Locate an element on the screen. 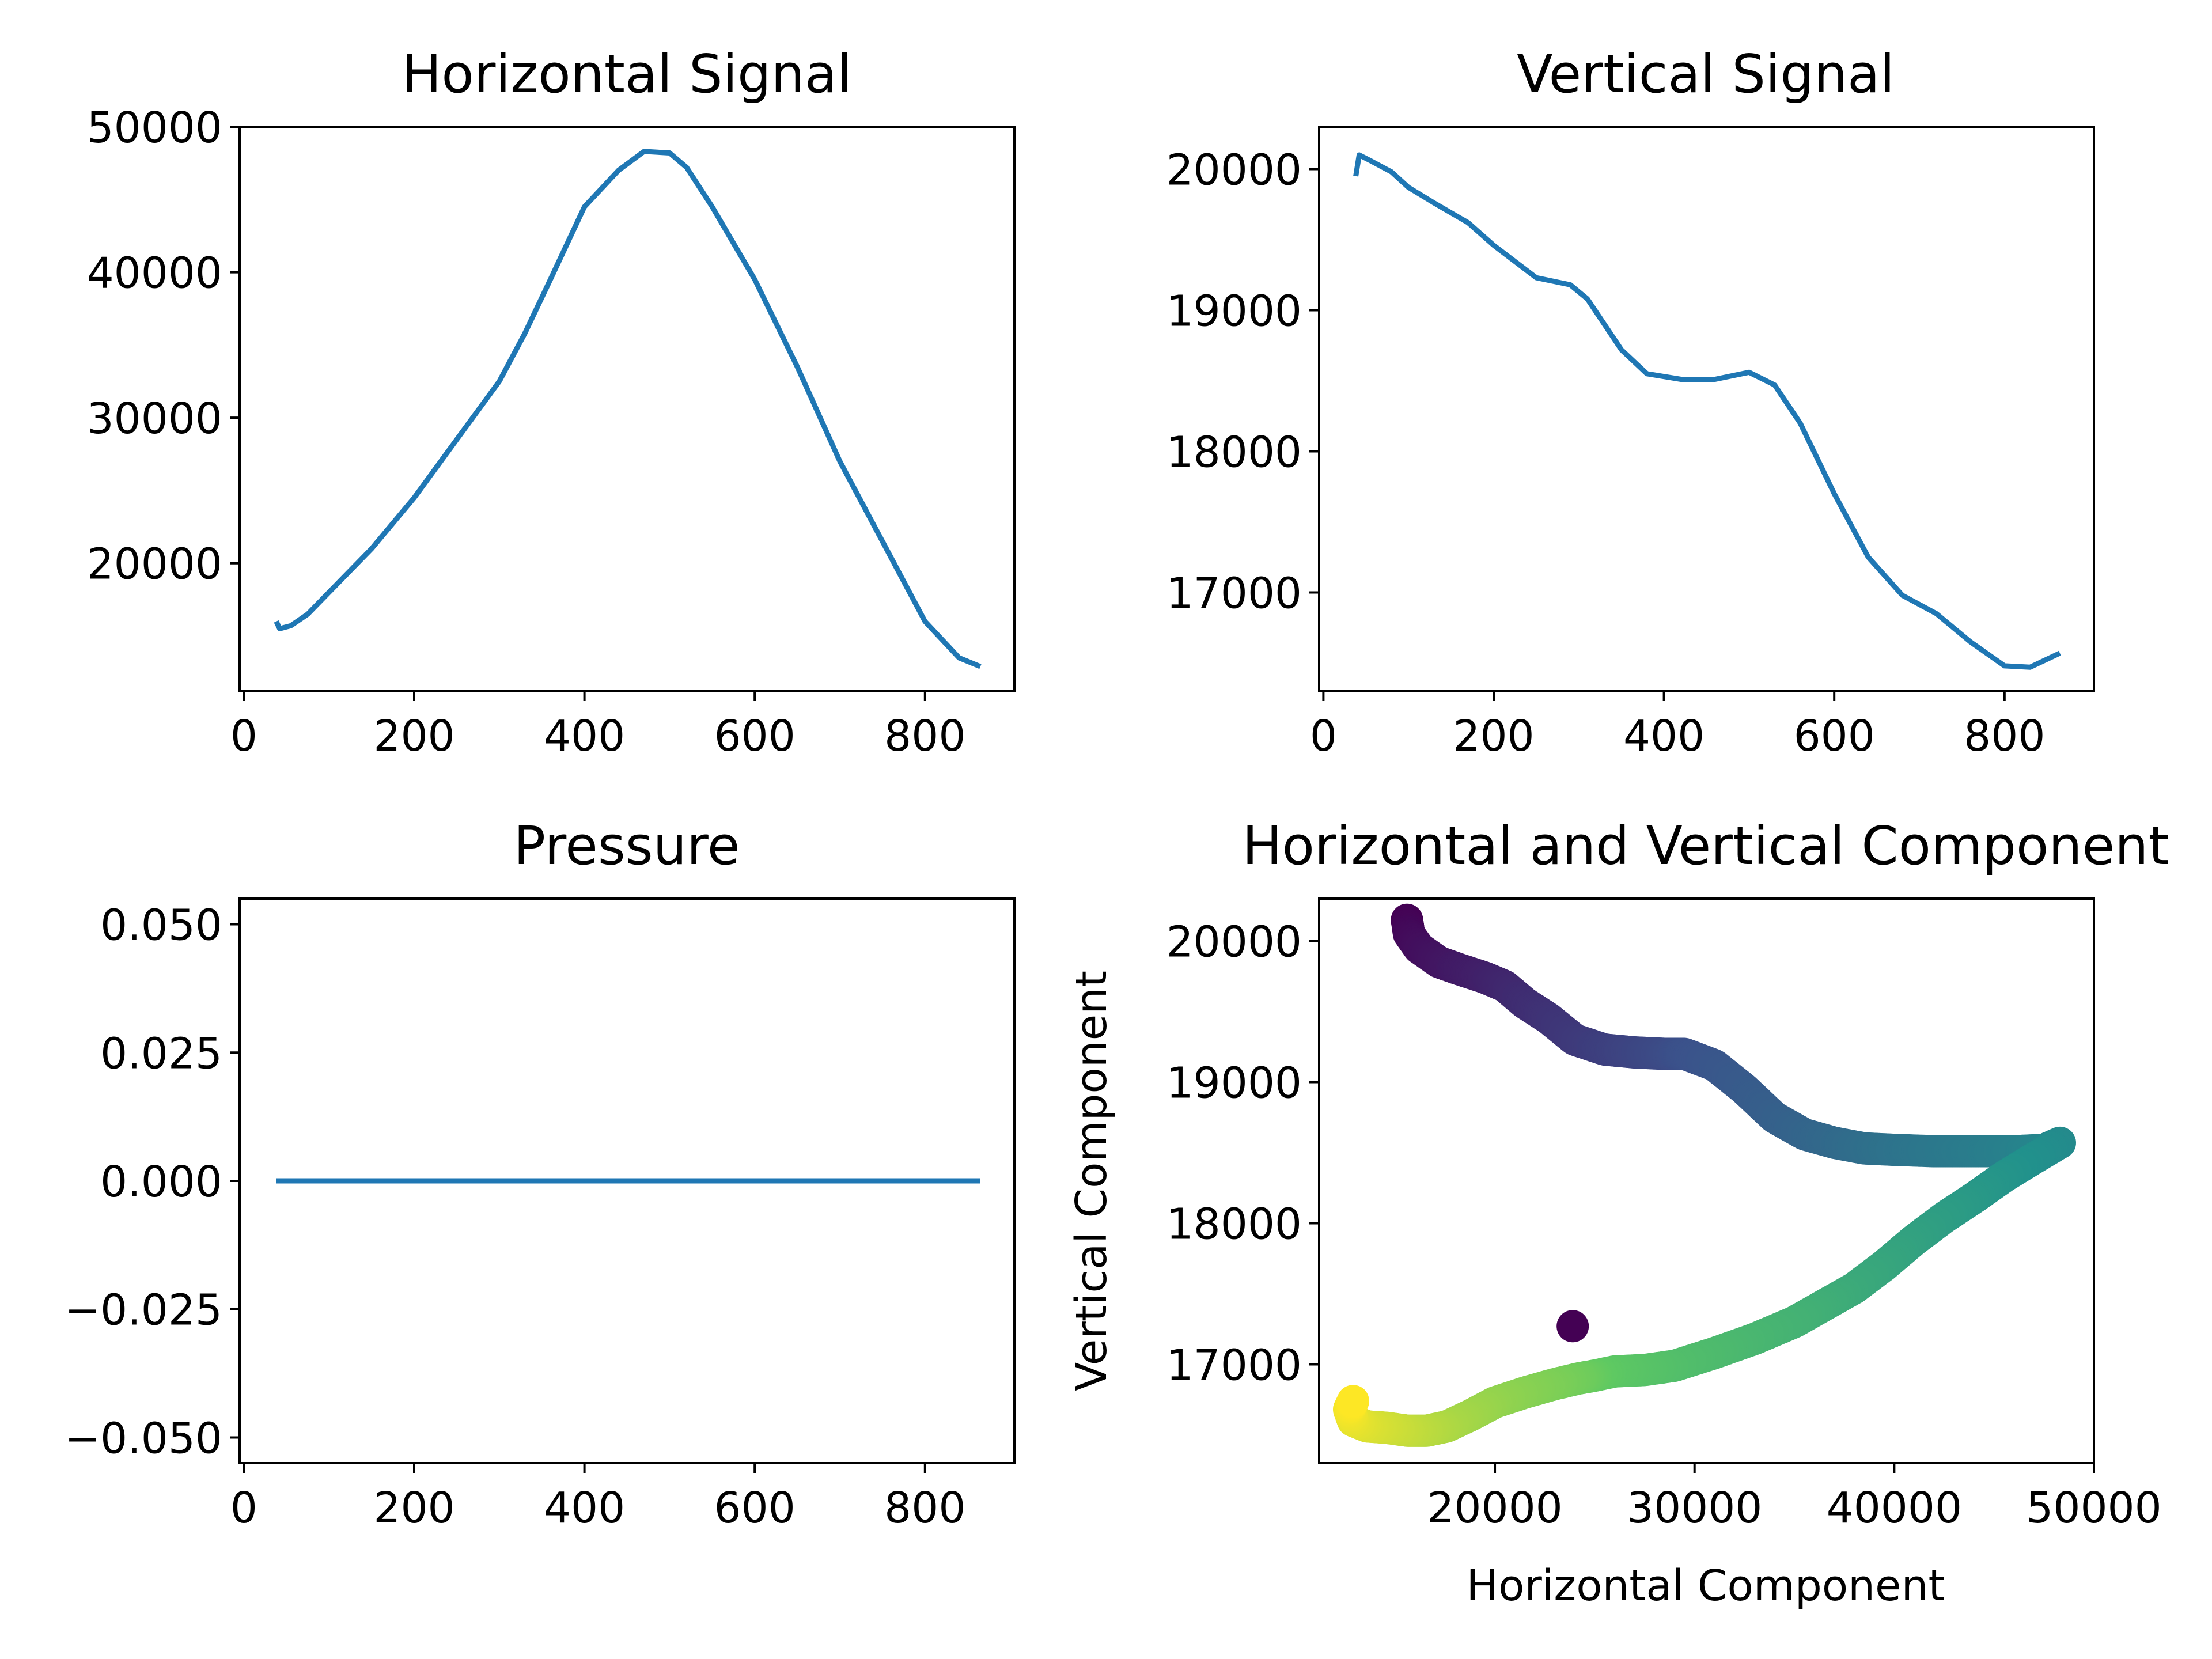  horizontal-series-line is located at coordinates (628, 409).